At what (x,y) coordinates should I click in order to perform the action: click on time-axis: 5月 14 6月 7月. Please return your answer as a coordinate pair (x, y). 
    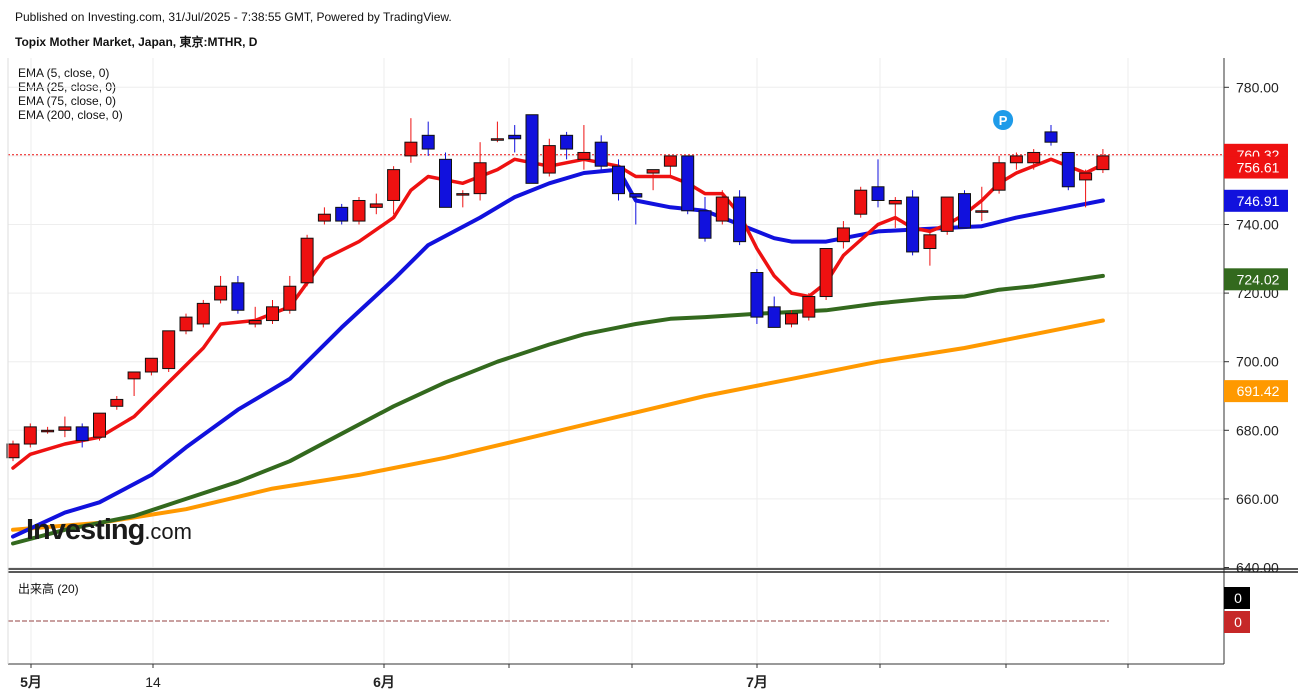
    Looking at the image, I should click on (574, 677).